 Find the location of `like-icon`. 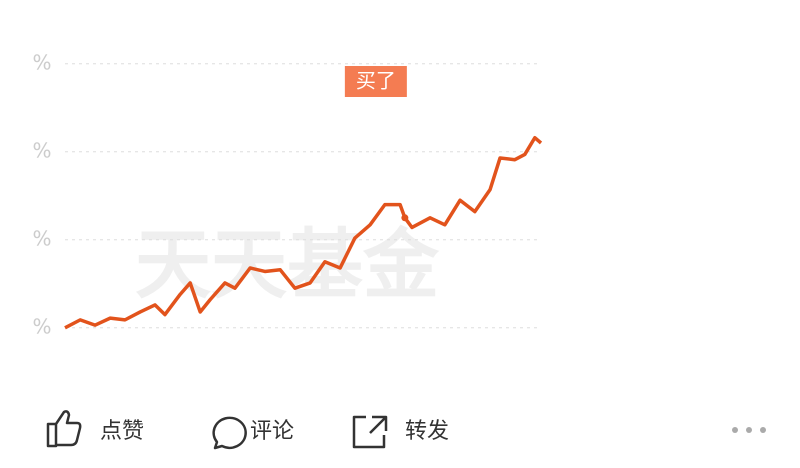

like-icon is located at coordinates (64, 429).